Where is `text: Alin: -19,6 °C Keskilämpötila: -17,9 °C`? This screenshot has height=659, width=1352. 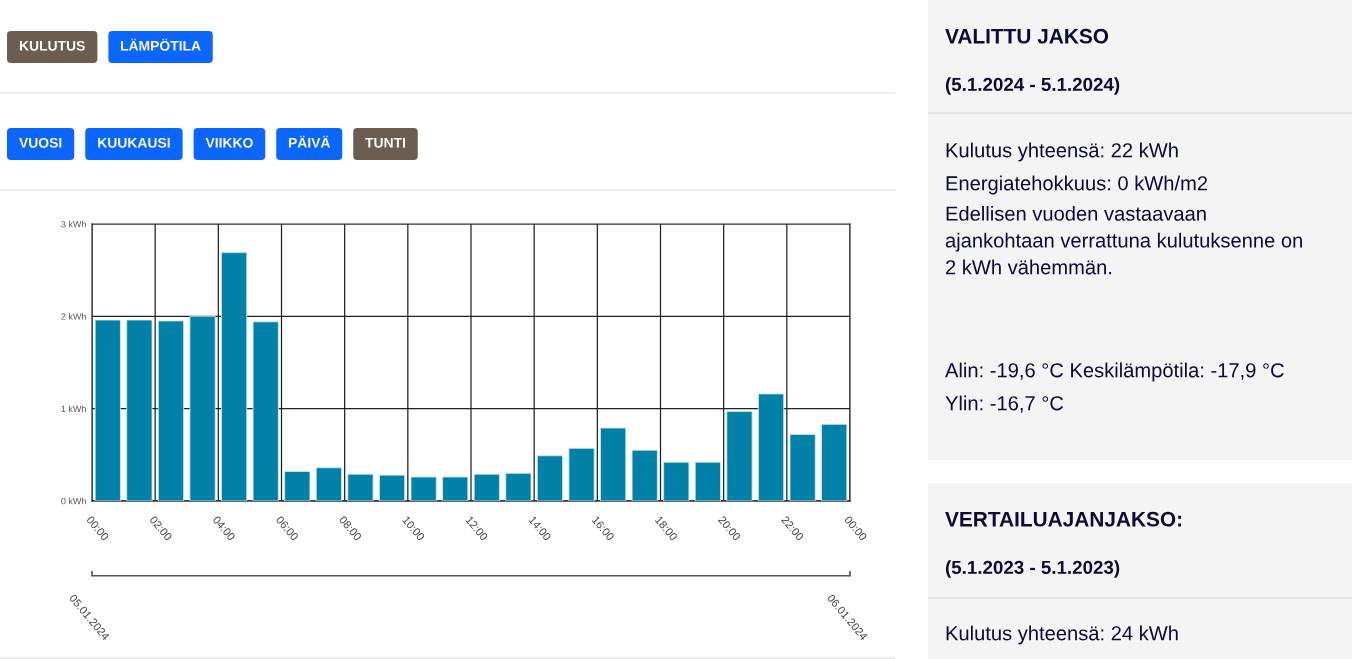
text: Alin: -19,6 °C Keskilämpötila: -17,9 °C is located at coordinates (1114, 372).